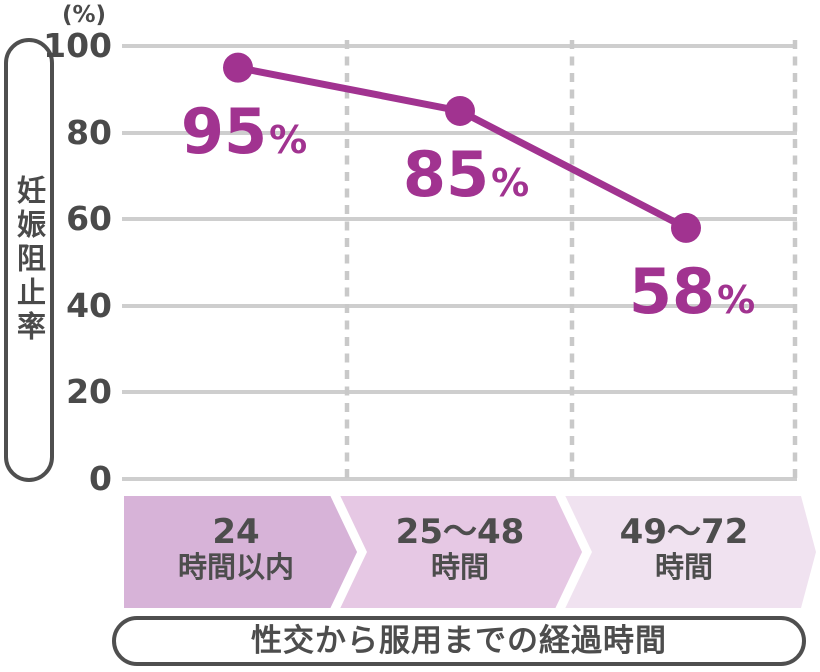 The height and width of the screenshot is (672, 820). What do you see at coordinates (672, 291) in the screenshot?
I see `point-value-3: 58` at bounding box center [672, 291].